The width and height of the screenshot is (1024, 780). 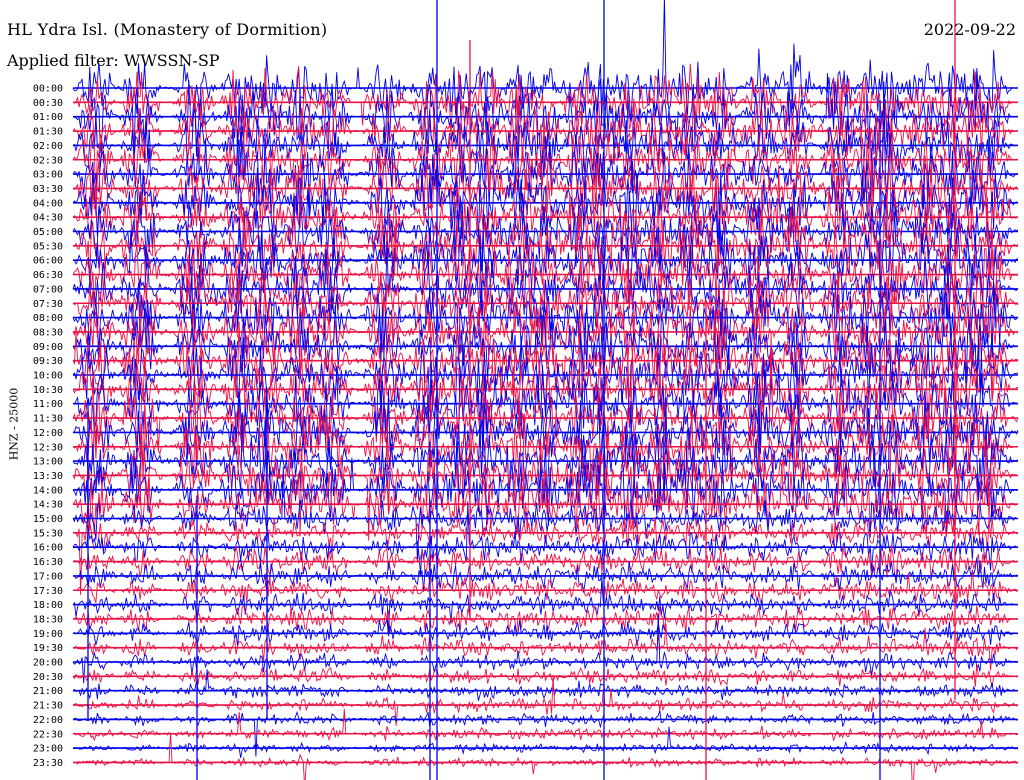 I want to click on station-title: HL Ydra Isl. (Monastery of Dormition), so click(x=167, y=29).